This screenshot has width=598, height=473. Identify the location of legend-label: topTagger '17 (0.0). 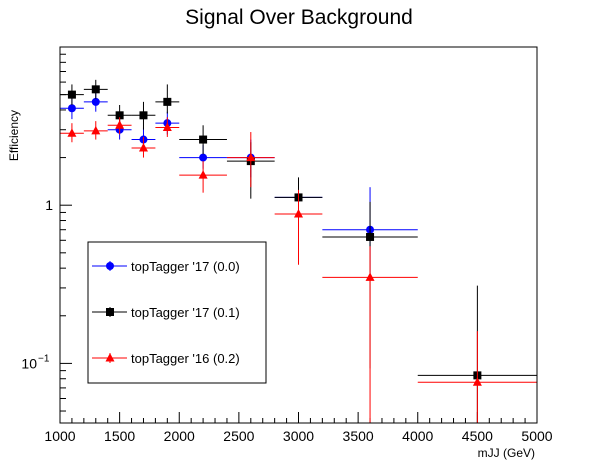
(185, 266).